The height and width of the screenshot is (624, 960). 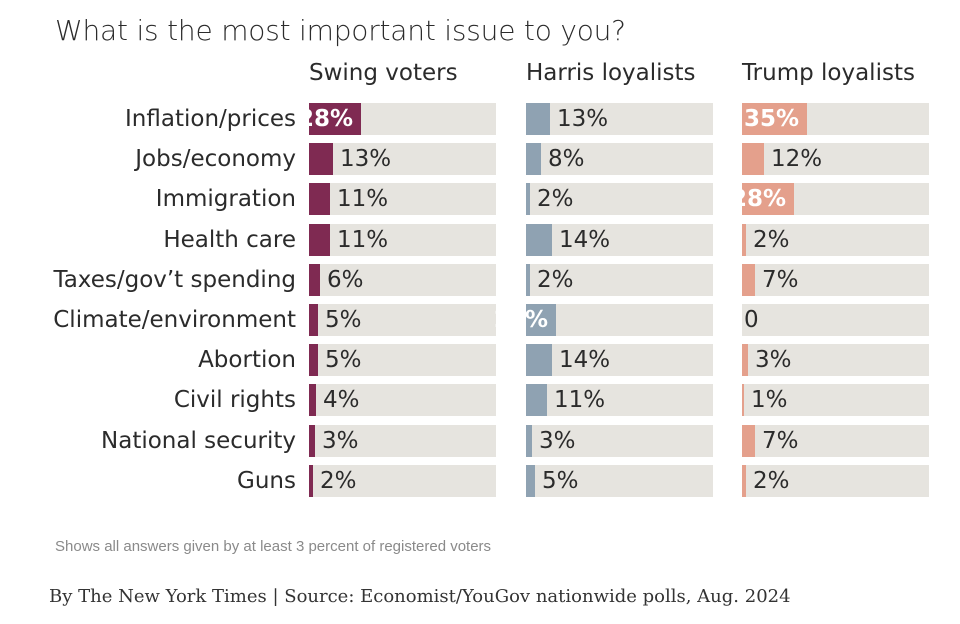 What do you see at coordinates (835, 159) in the screenshot?
I see `bar-track: 12%` at bounding box center [835, 159].